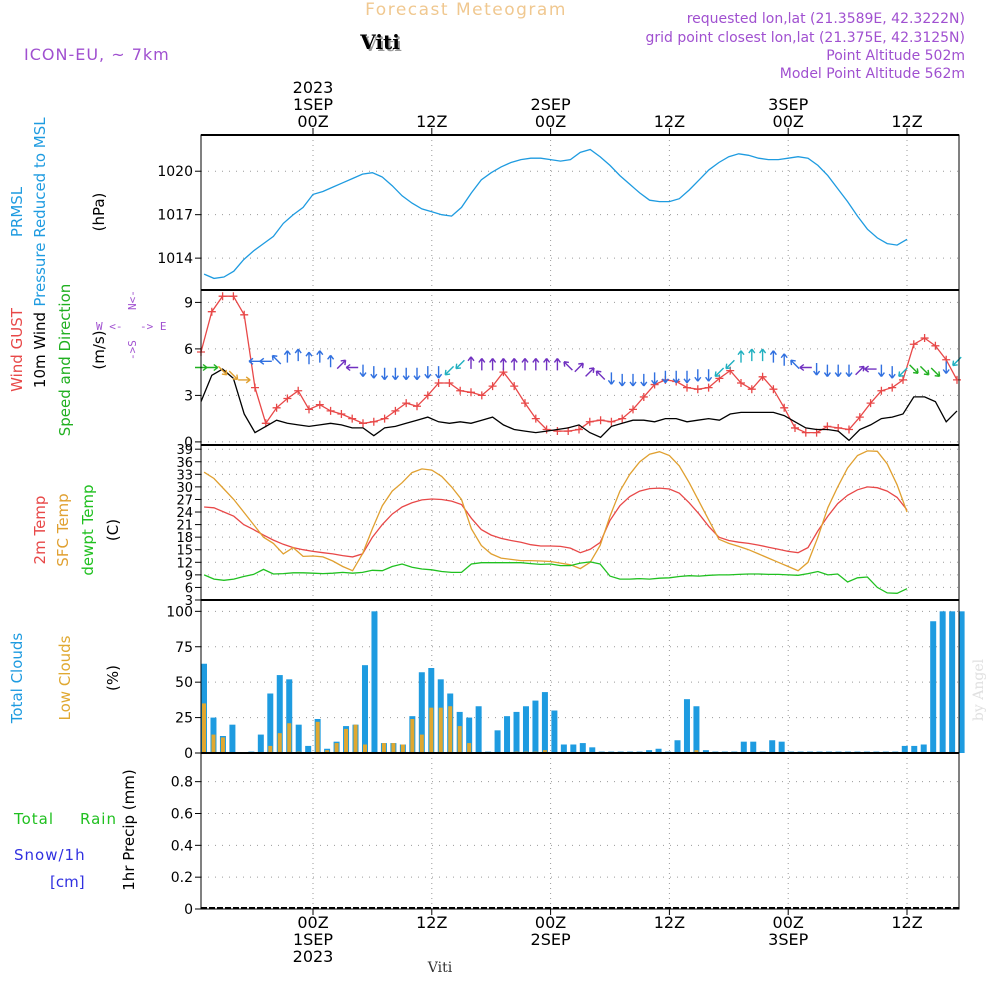 This screenshot has width=1000, height=1000. Describe the element at coordinates (788, 922) in the screenshot. I see `bottom-time-label: 00Z` at that location.